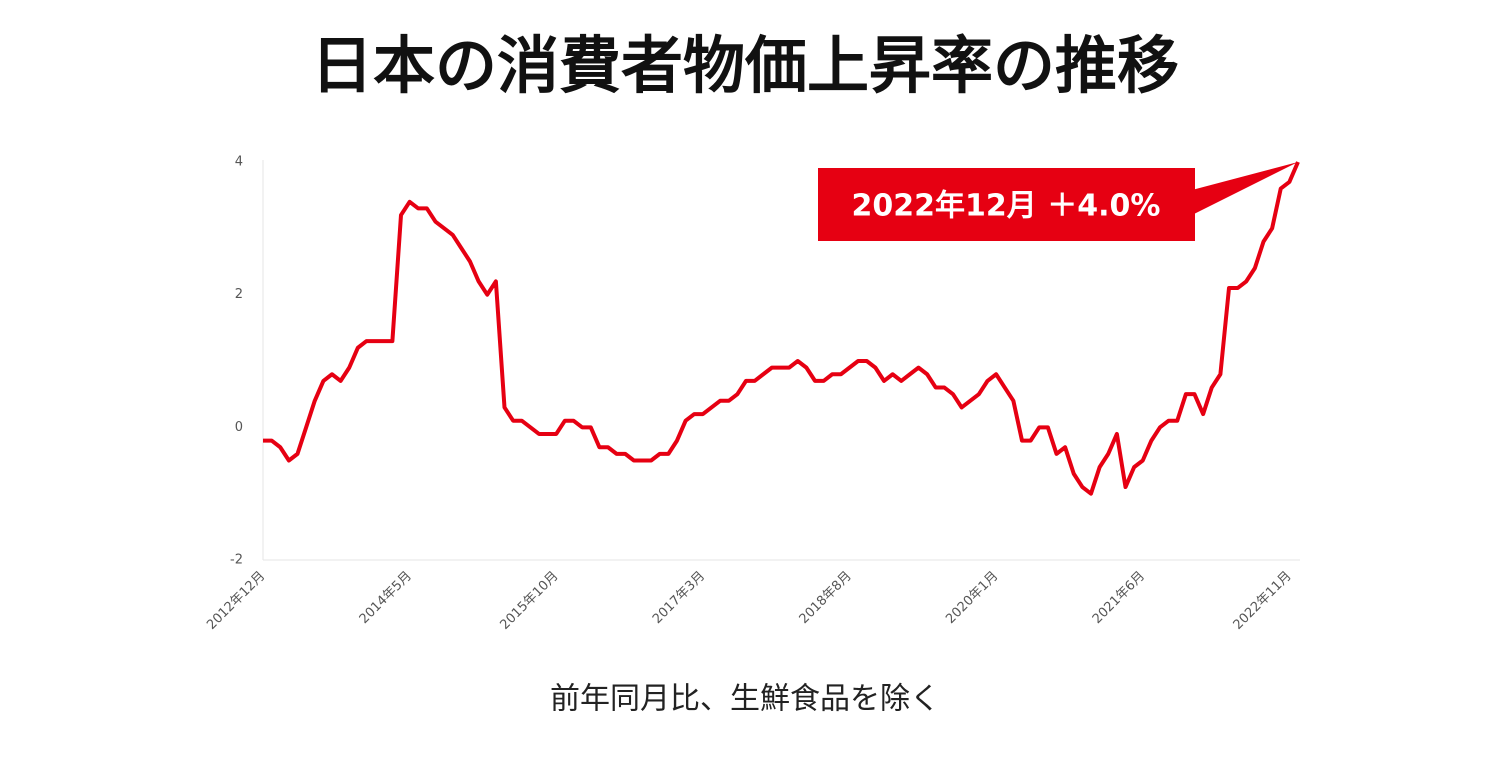 Image resolution: width=1500 pixels, height=776 pixels. Describe the element at coordinates (236, 560) in the screenshot. I see `y-tick-label: -2` at that location.